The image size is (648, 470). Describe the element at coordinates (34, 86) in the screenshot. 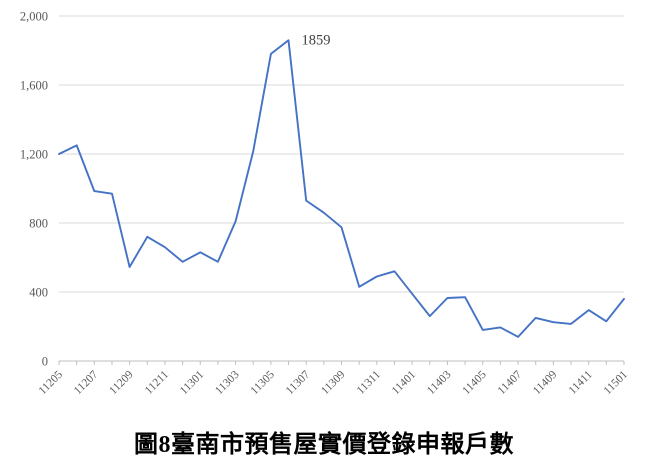

I see `y-axis-tick-label: 1,600` at that location.